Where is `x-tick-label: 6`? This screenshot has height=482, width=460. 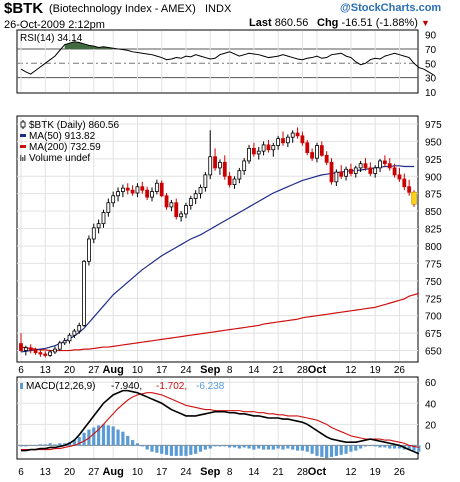
x-tick-label: 6 is located at coordinates (21, 370).